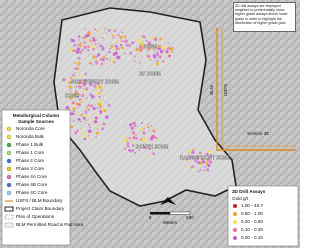 Image resolution: width=320 pixels, height=248 pixels. What do you see at coordinates (252, 205) in the screenshot?
I see `assay-label: 1.00 - 46.7` at bounding box center [252, 205].